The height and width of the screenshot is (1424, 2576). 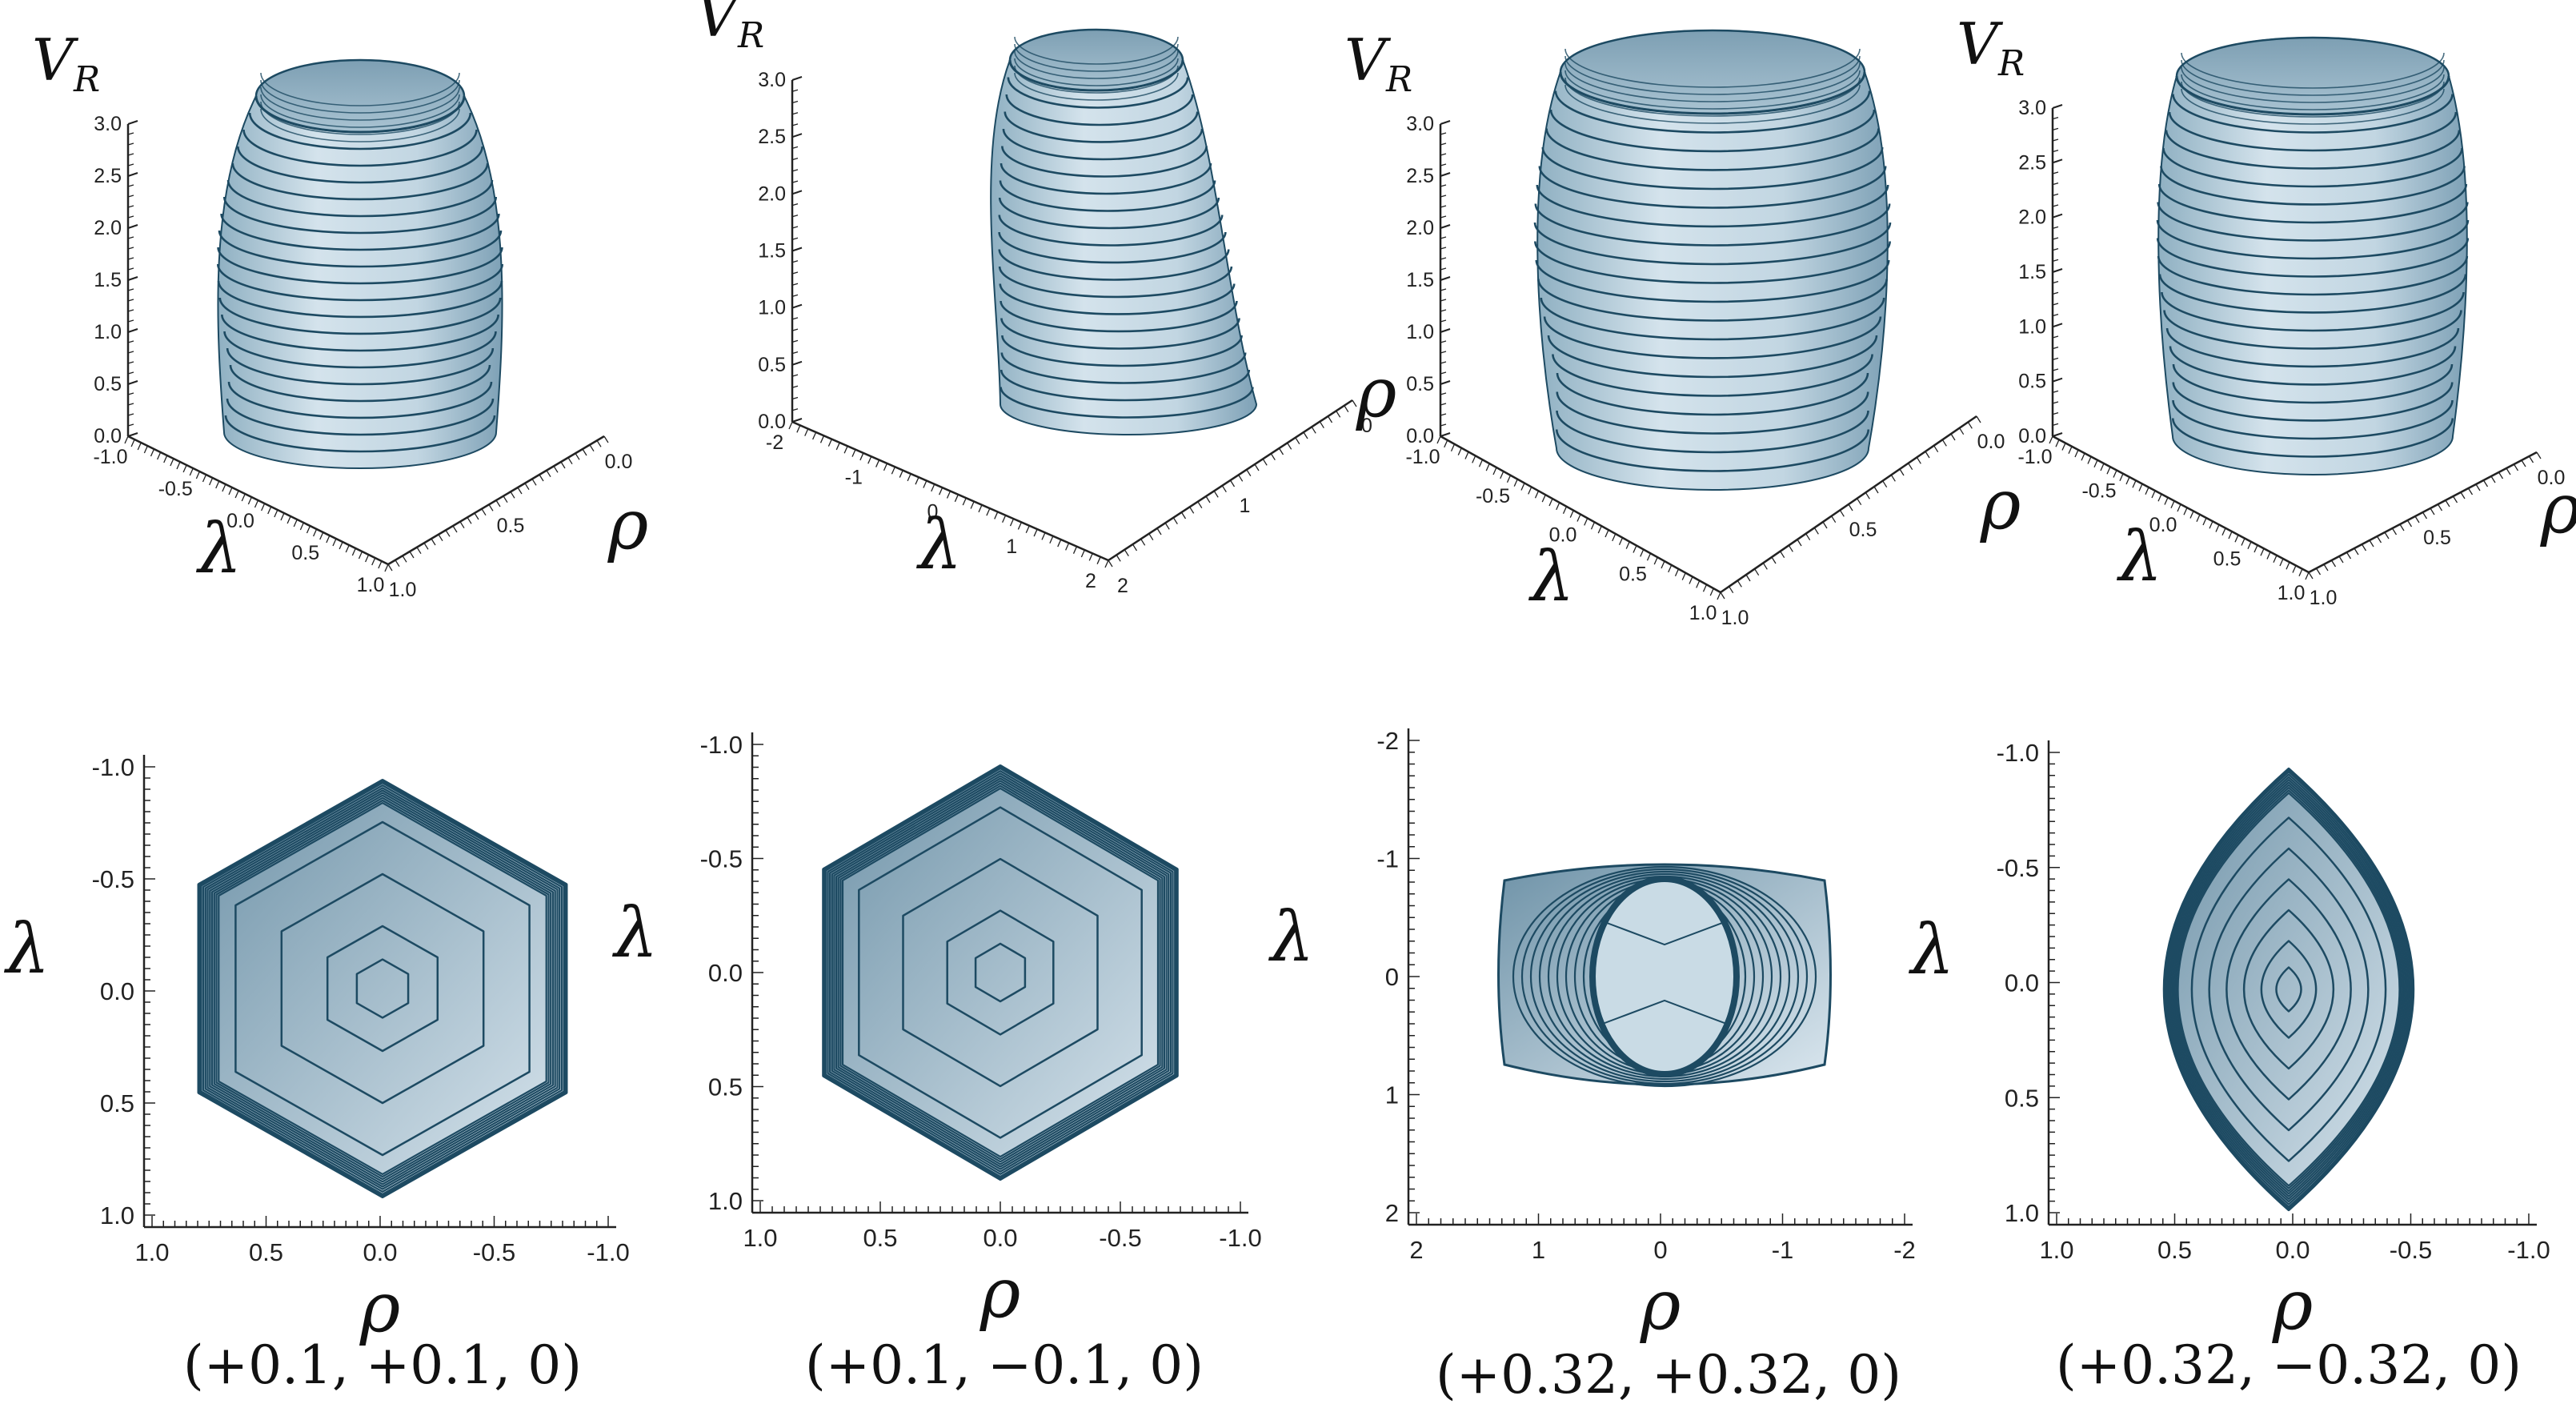 What do you see at coordinates (371, 585) in the screenshot?
I see `lambda-tick-label: 1.0` at bounding box center [371, 585].